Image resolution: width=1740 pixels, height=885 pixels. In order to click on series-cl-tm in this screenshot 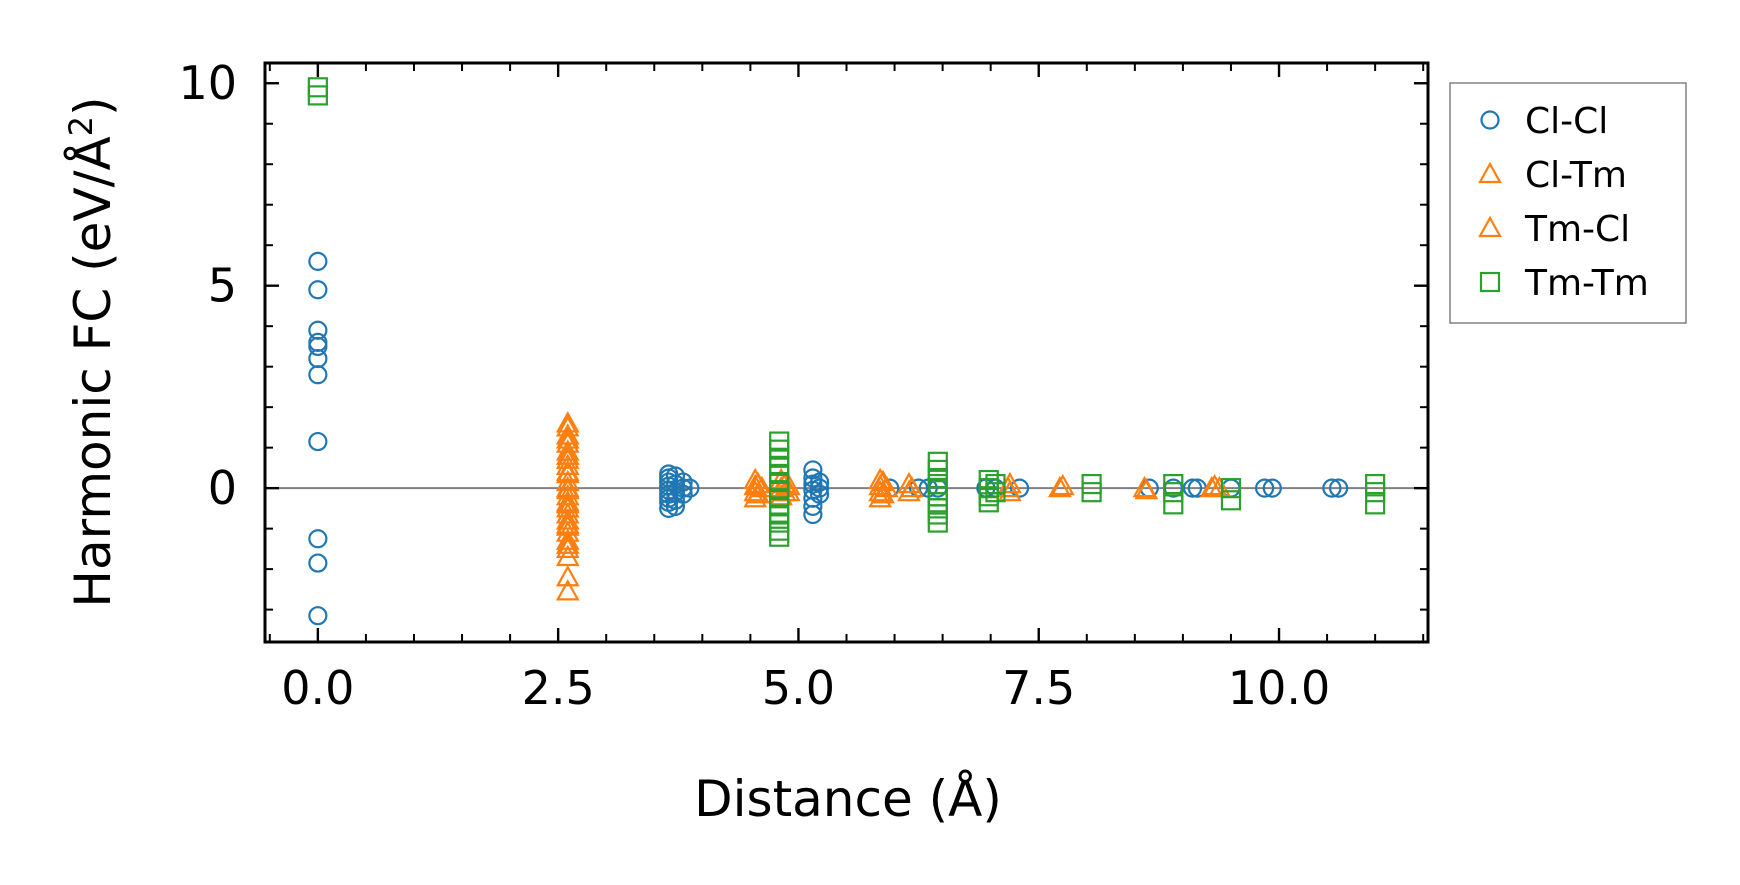, I will do `click(893, 508)`.